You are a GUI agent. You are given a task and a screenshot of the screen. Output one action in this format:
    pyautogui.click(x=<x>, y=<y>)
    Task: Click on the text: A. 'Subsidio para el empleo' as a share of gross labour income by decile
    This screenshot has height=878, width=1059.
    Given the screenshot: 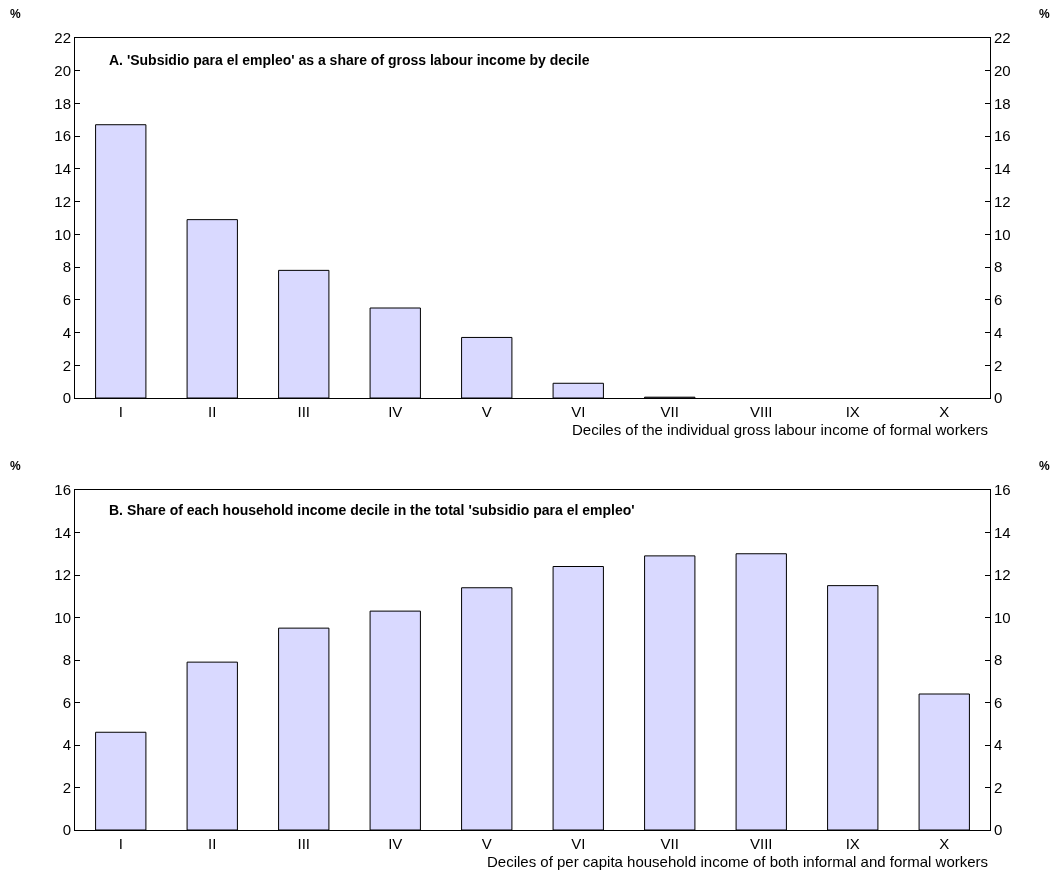 What is the action you would take?
    pyautogui.click(x=349, y=60)
    